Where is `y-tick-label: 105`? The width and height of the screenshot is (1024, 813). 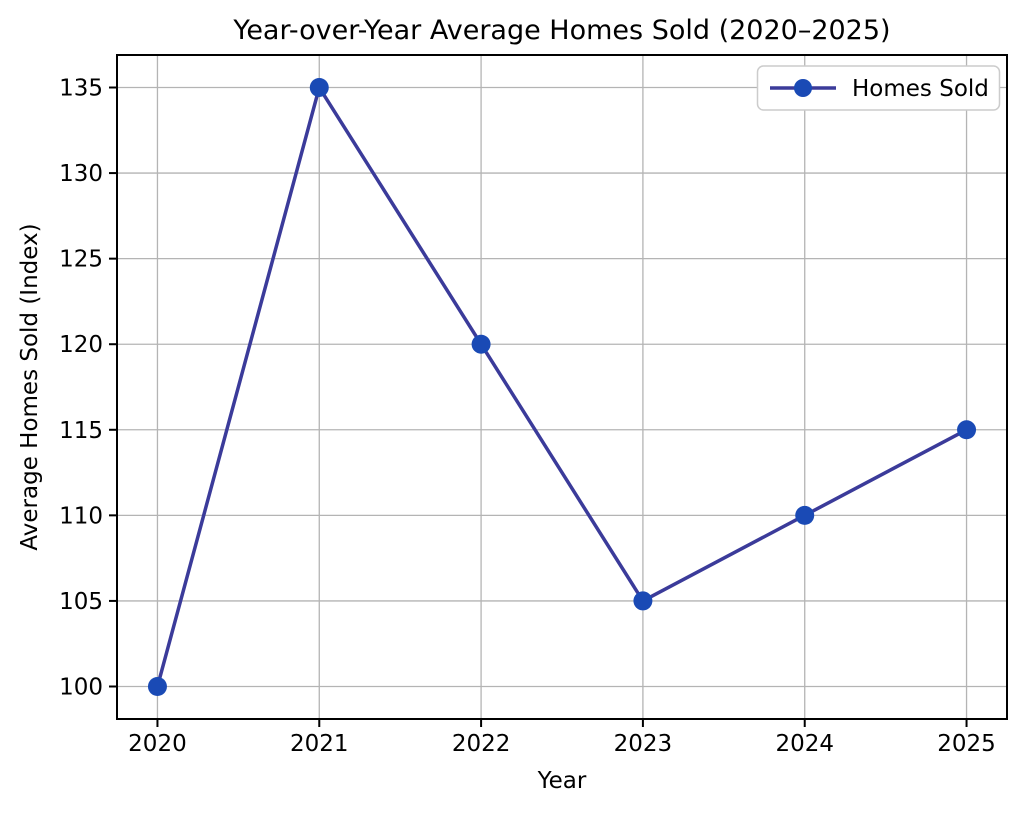
y-tick-label: 105 is located at coordinates (81, 602).